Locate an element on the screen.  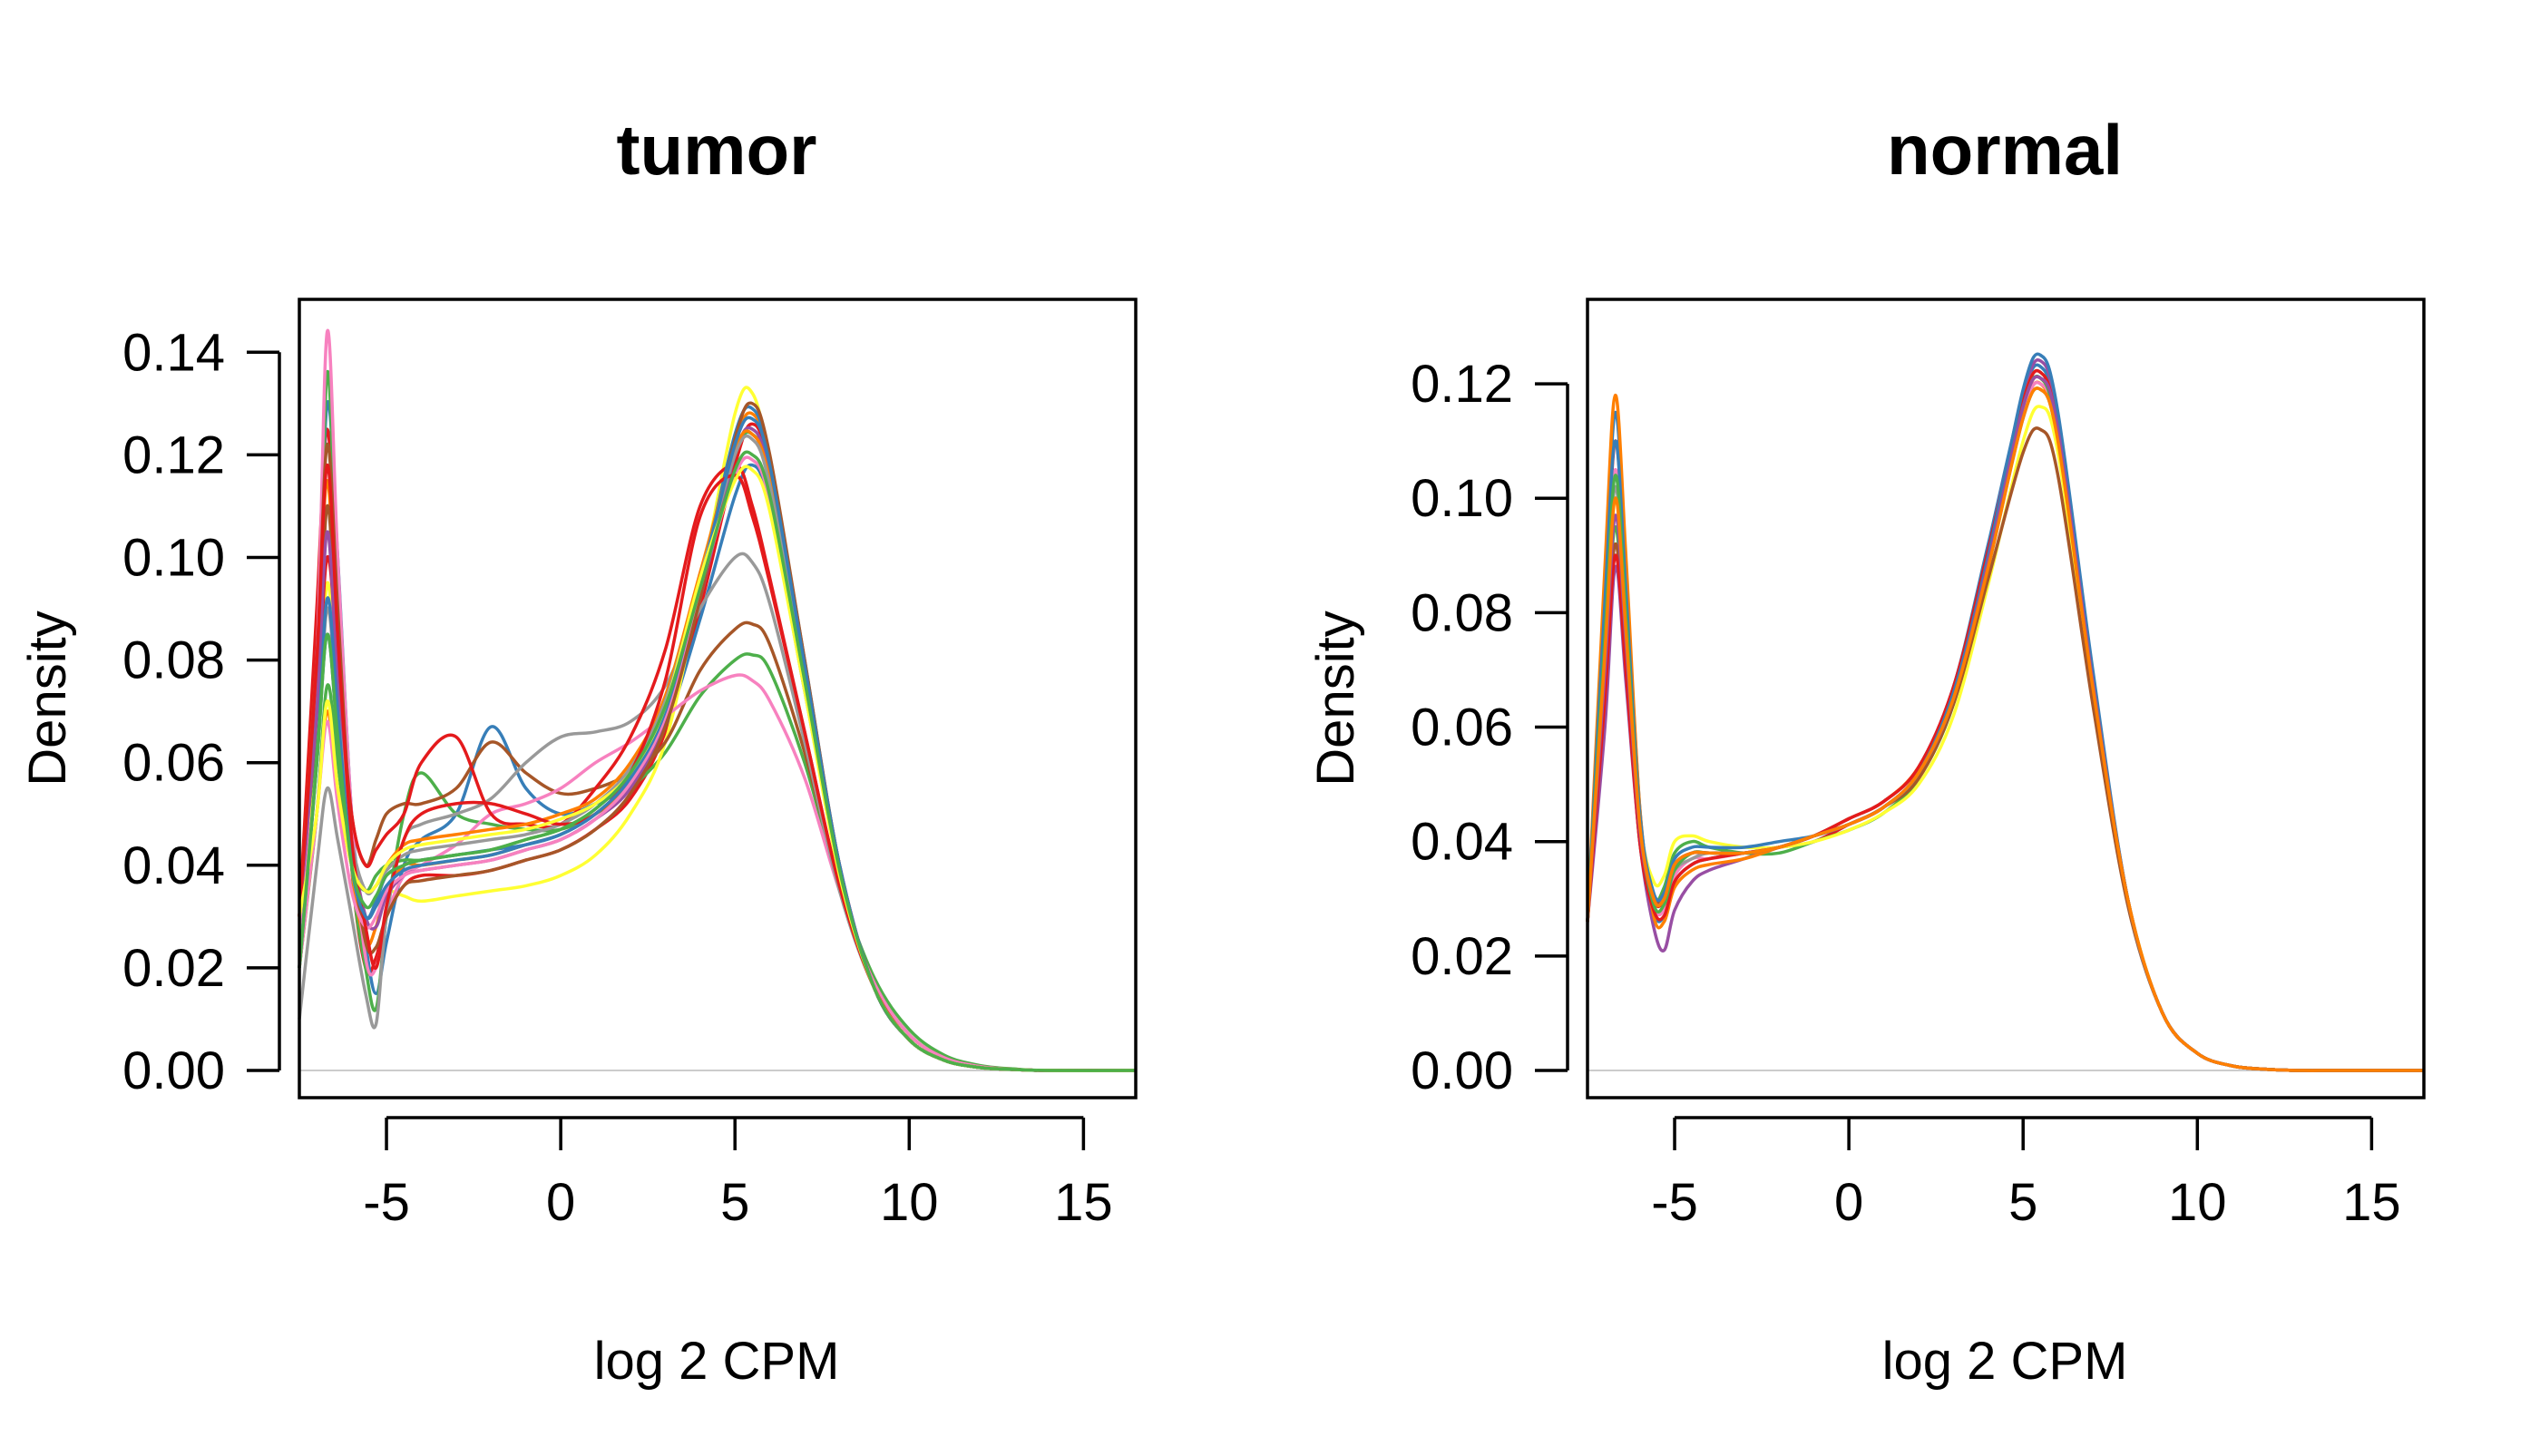
panel-title: tumor is located at coordinates (717, 150).